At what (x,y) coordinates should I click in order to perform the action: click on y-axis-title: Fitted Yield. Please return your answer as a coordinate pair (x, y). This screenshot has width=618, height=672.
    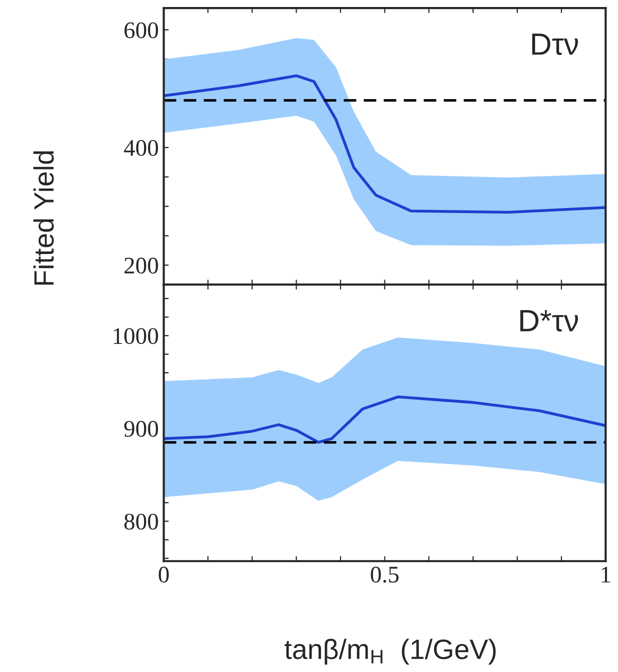
    Looking at the image, I should click on (43, 218).